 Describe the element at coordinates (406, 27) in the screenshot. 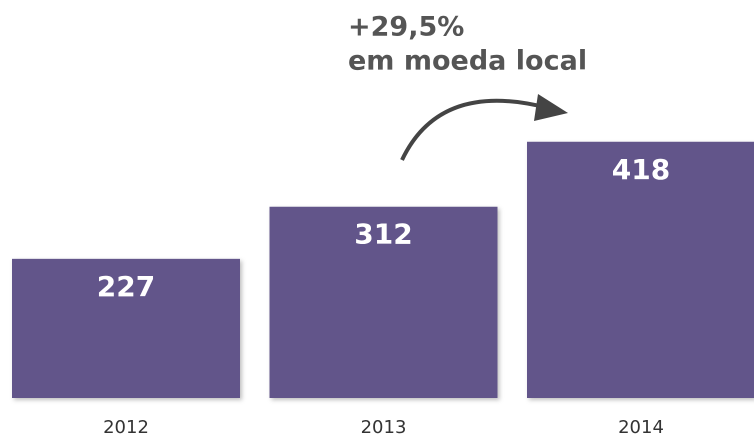

I see `annotation: +29,5%` at that location.